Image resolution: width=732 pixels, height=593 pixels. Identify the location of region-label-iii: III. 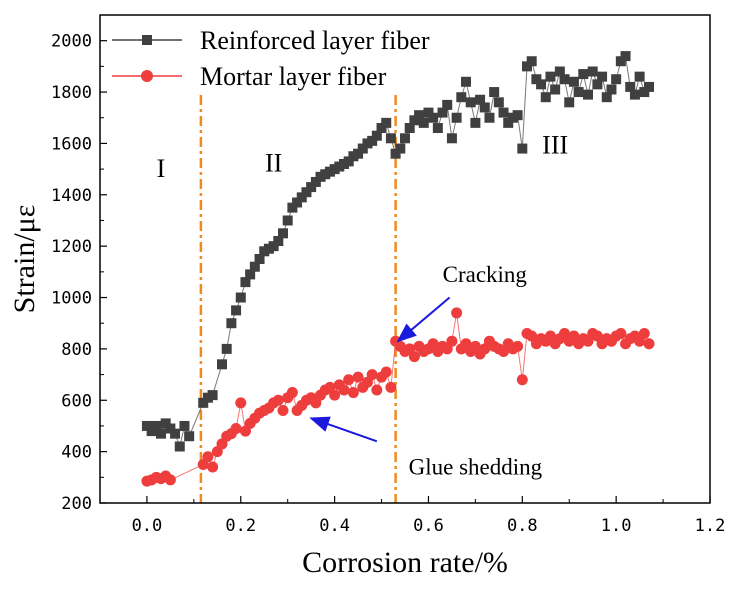
(555, 145).